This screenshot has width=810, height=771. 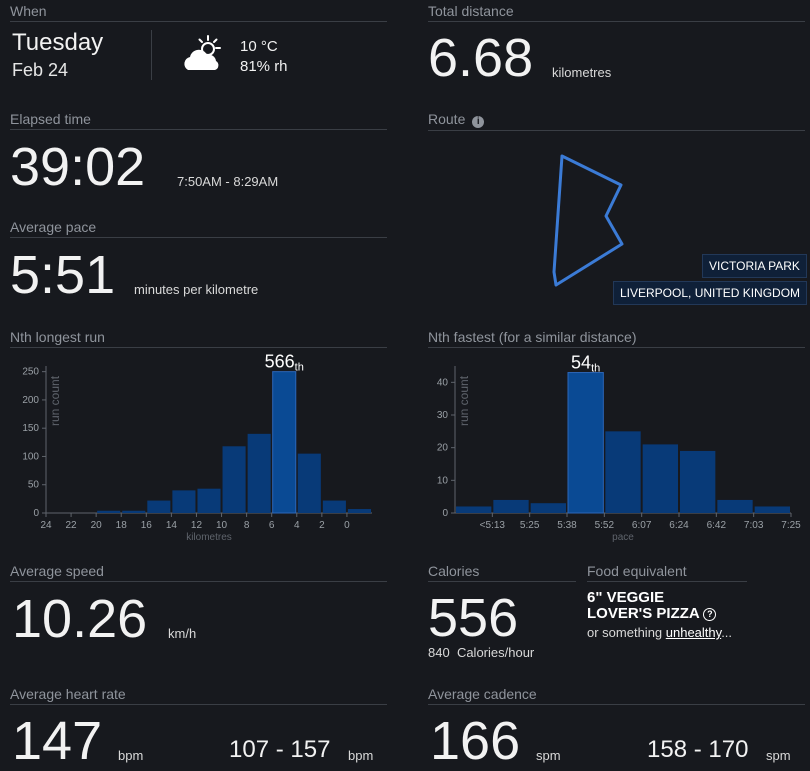 I want to click on x-tick-label: 16, so click(x=147, y=525).